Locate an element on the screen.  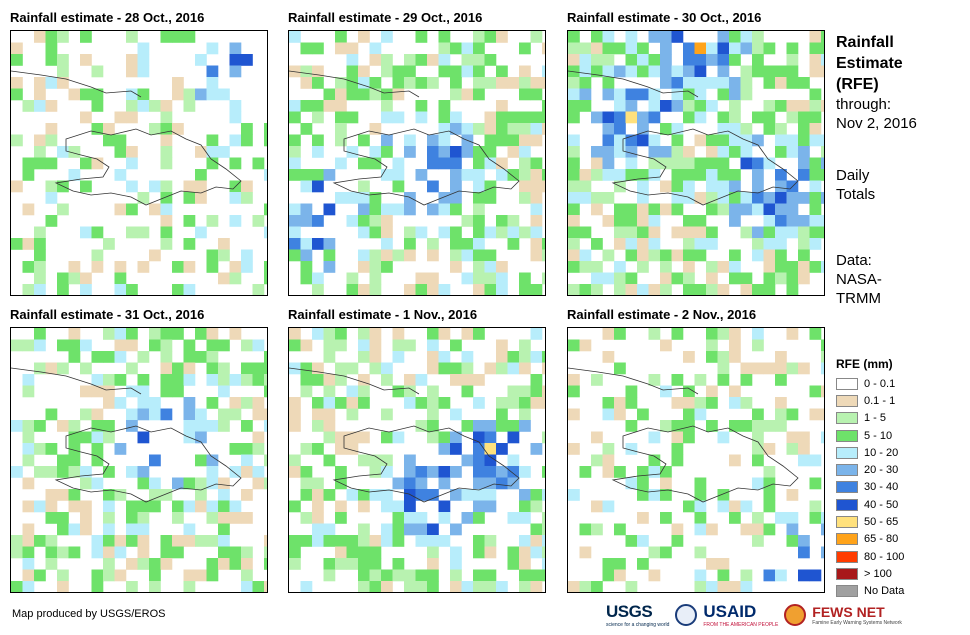
usgs-logo-text: USGS is located at coordinates (629, 611).